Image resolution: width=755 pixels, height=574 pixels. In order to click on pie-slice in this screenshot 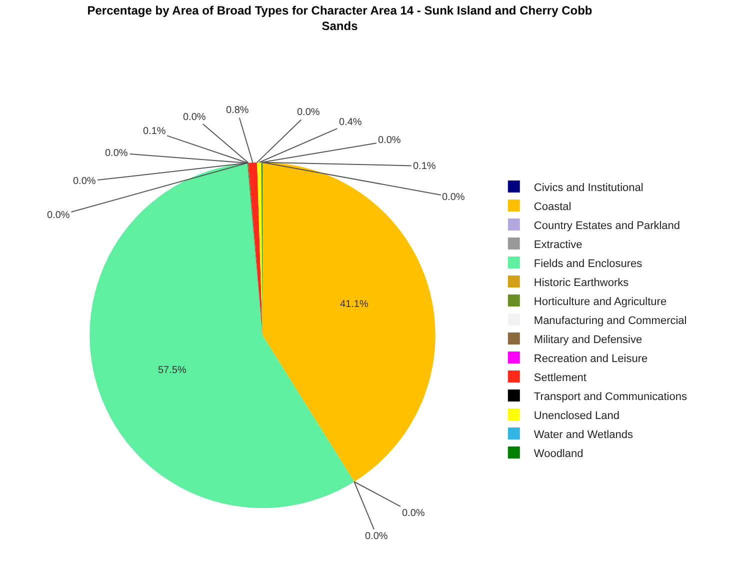, I will do `click(349, 322)`.